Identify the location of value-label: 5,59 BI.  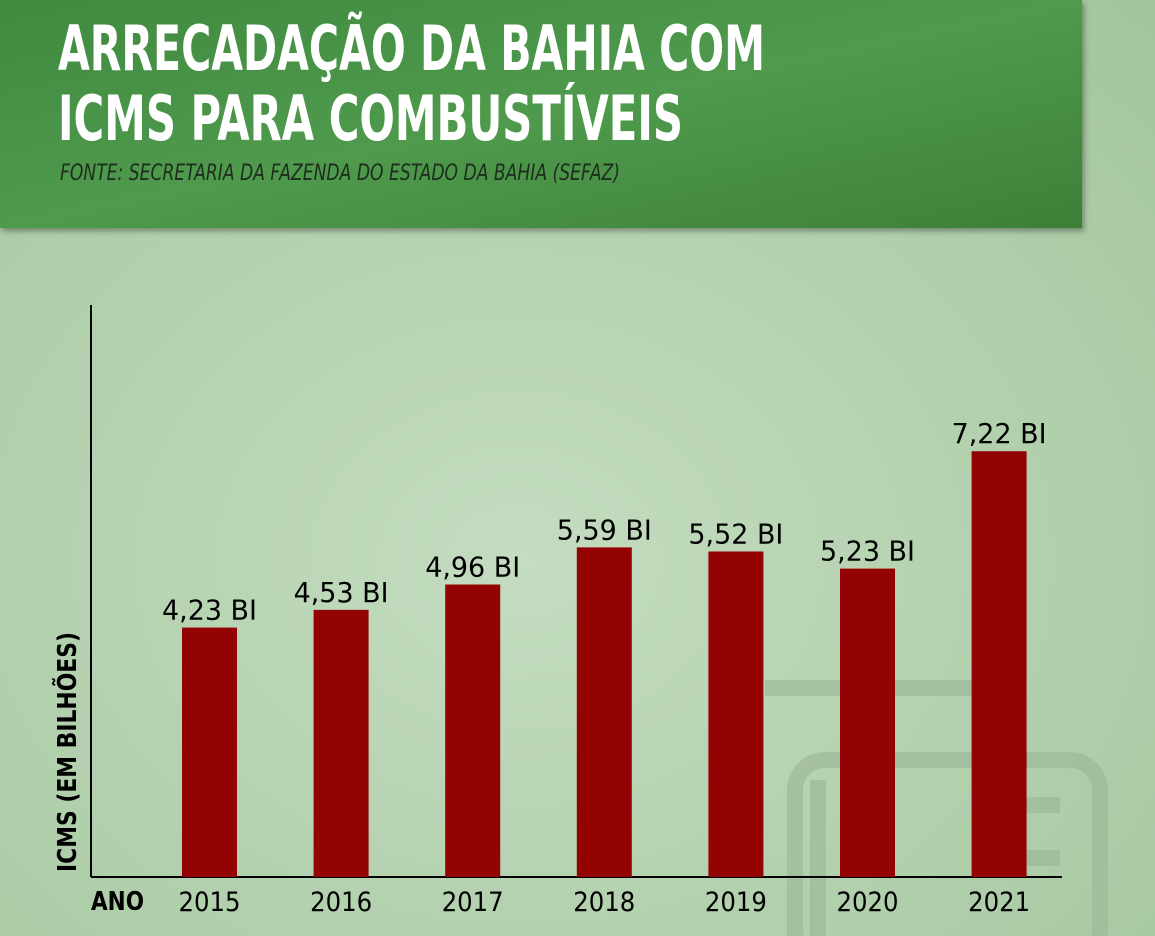
(604, 529).